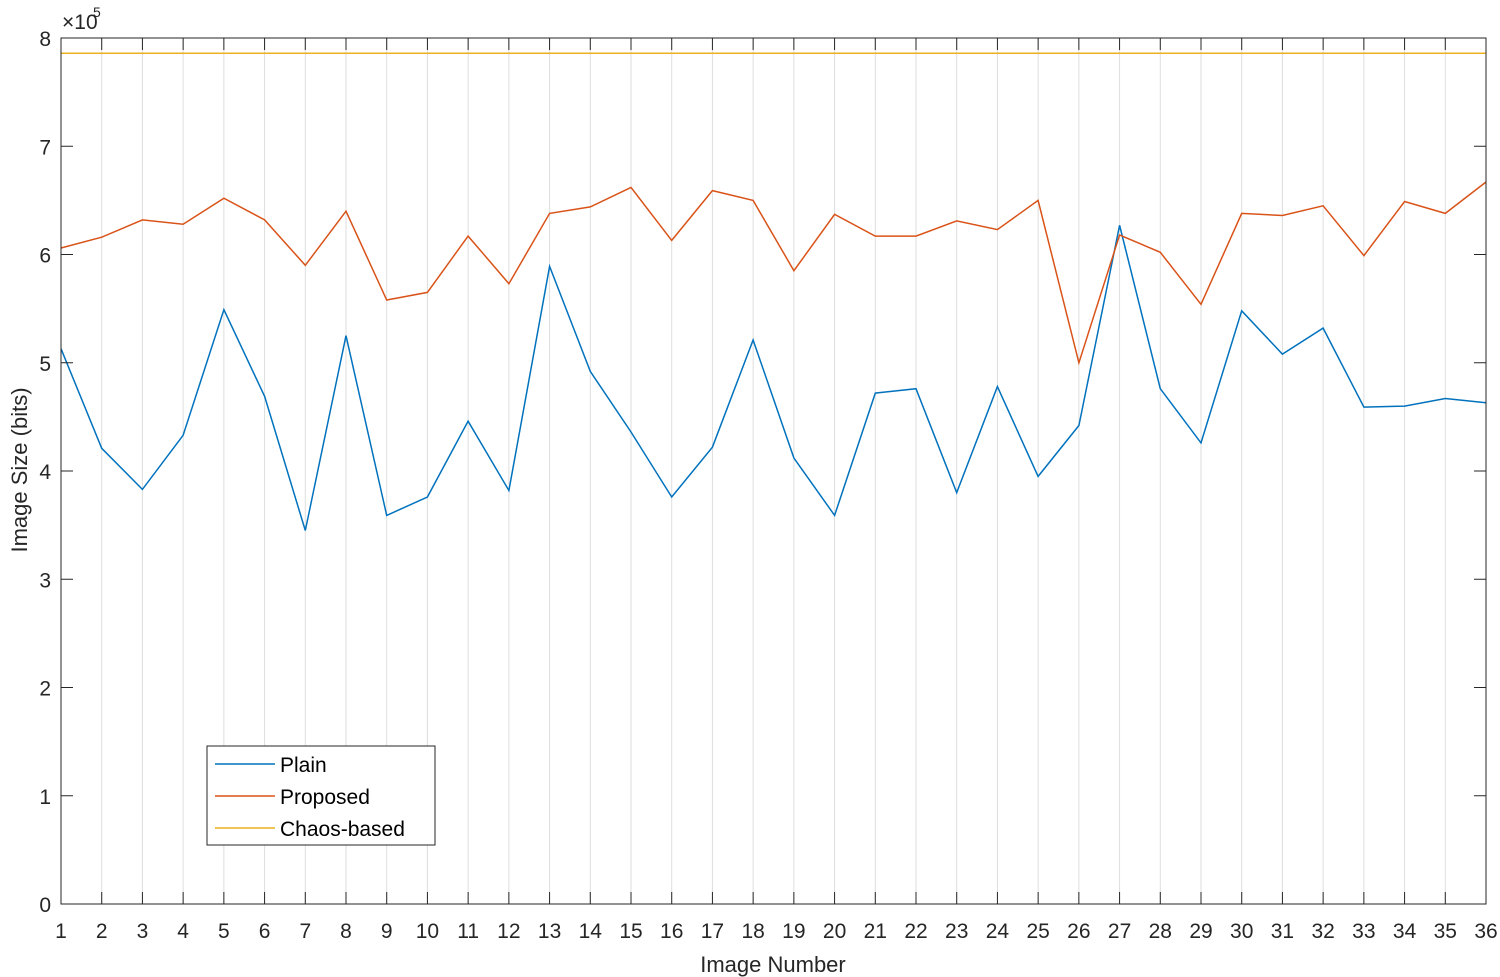  Describe the element at coordinates (342, 829) in the screenshot. I see `legend-label-chaos-based: Chaos-based` at that location.